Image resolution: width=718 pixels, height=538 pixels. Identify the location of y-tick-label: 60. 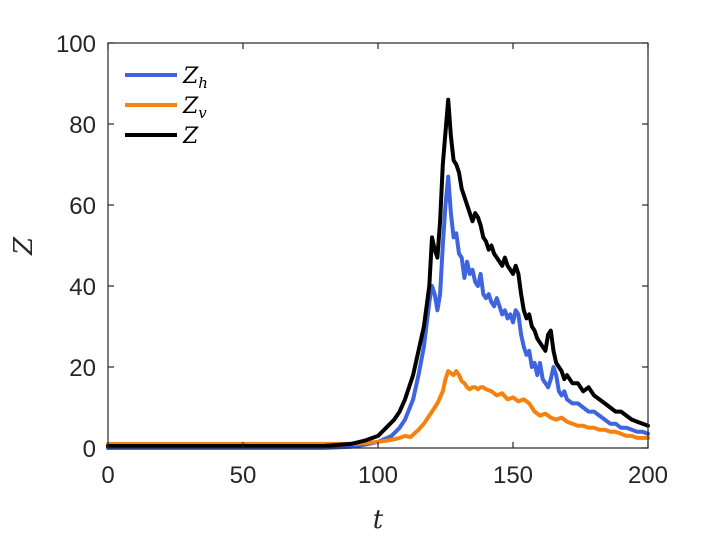
(82, 206).